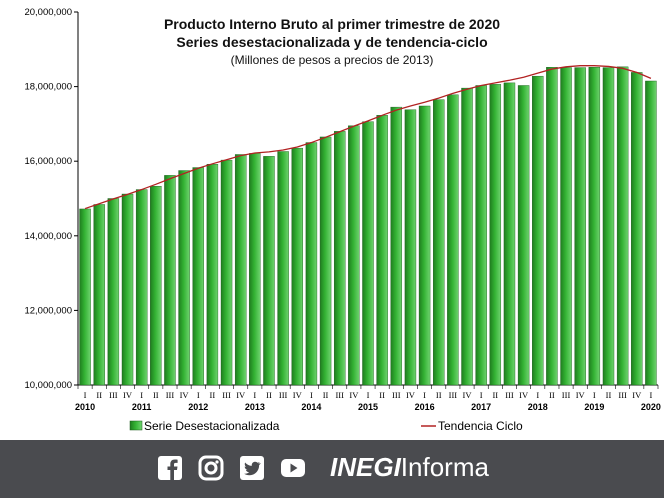 This screenshot has height=498, width=664. Describe the element at coordinates (365, 467) in the screenshot. I see `brand-bold: INEGI` at that location.